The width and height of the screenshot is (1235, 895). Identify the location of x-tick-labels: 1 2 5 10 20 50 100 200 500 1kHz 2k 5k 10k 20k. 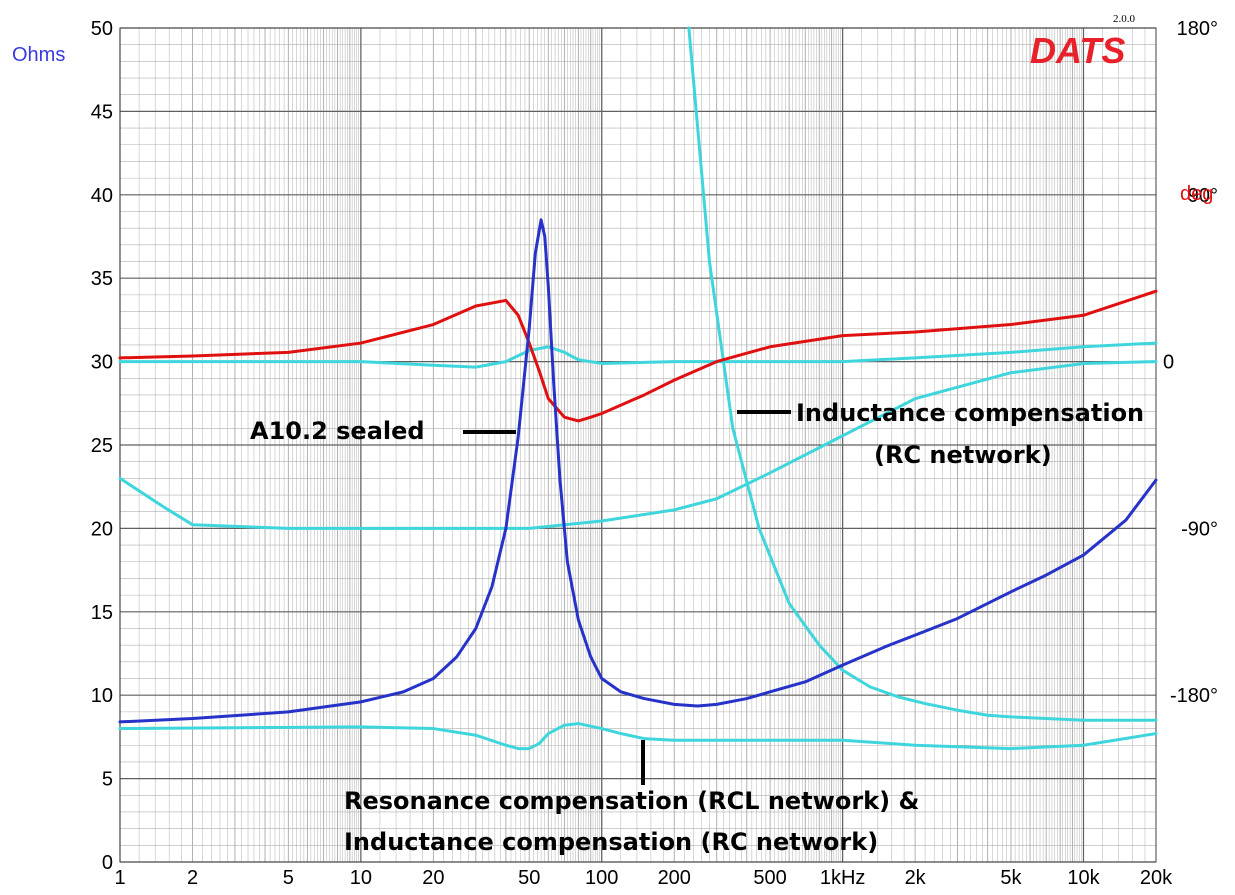
(643, 878).